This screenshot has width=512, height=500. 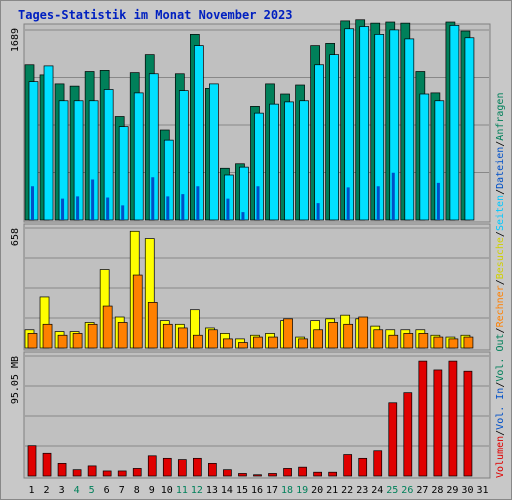 What do you see at coordinates (437, 490) in the screenshot?
I see `x-tick-label-28: 28` at bounding box center [437, 490].